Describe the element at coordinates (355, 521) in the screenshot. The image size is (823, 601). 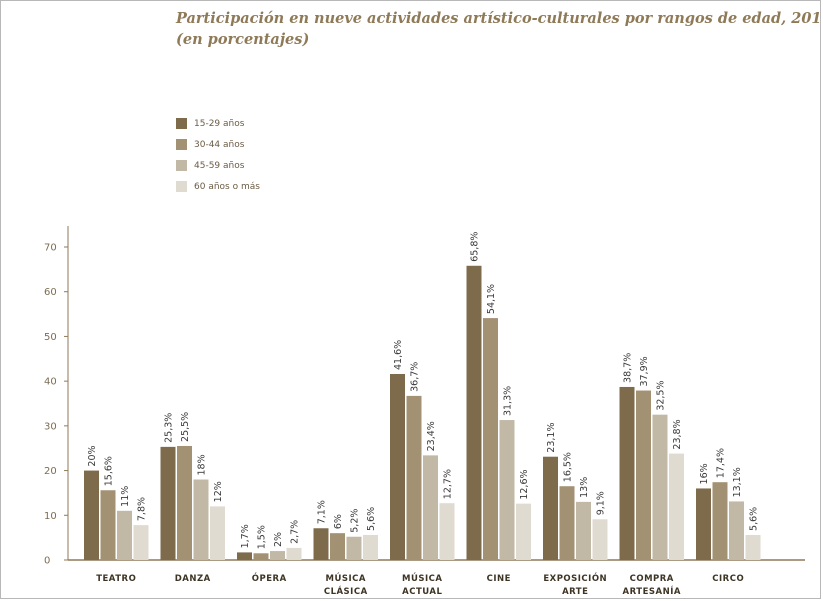
I see `data-label: 5,2%` at that location.